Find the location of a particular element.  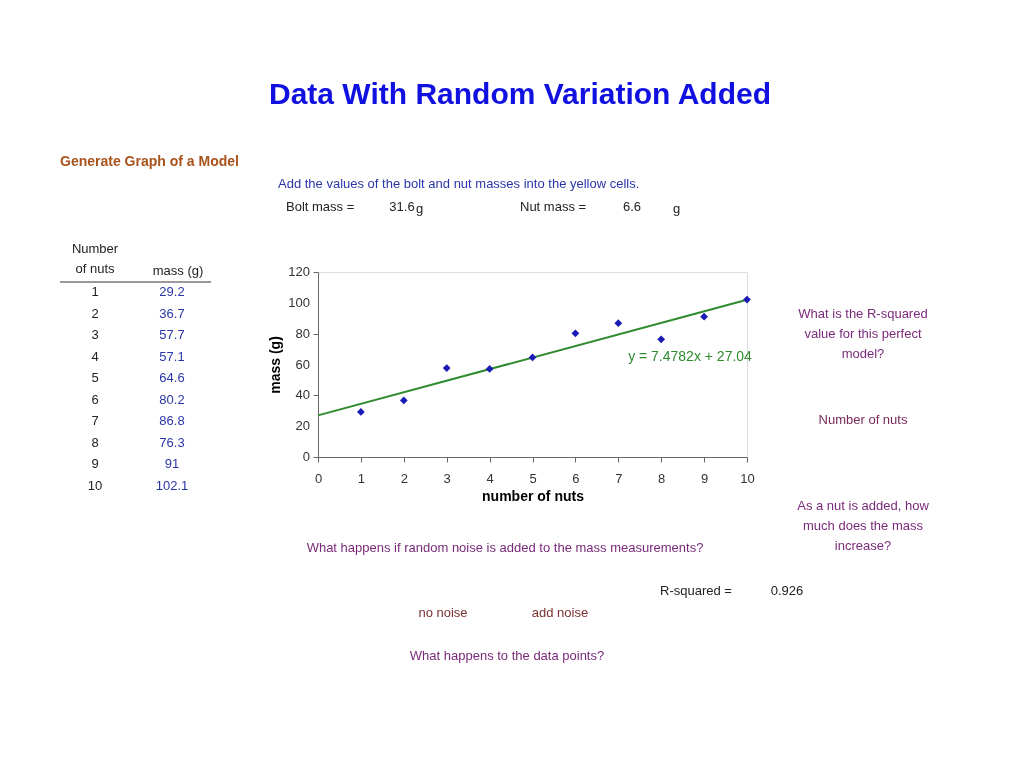

y-tick-label: 20 is located at coordinates (302, 426).